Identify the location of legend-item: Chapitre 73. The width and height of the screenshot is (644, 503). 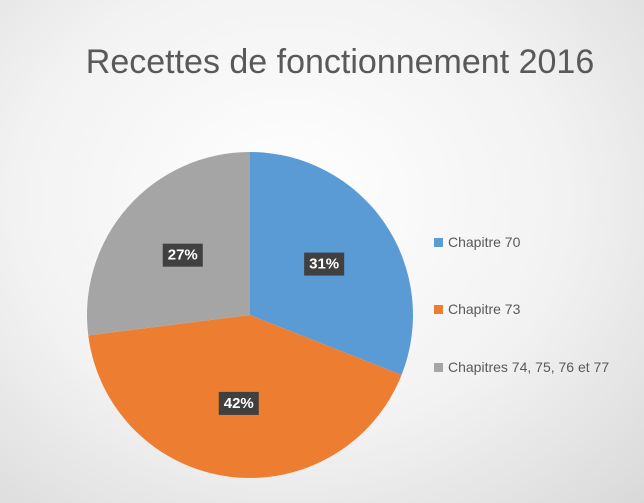
(534, 309).